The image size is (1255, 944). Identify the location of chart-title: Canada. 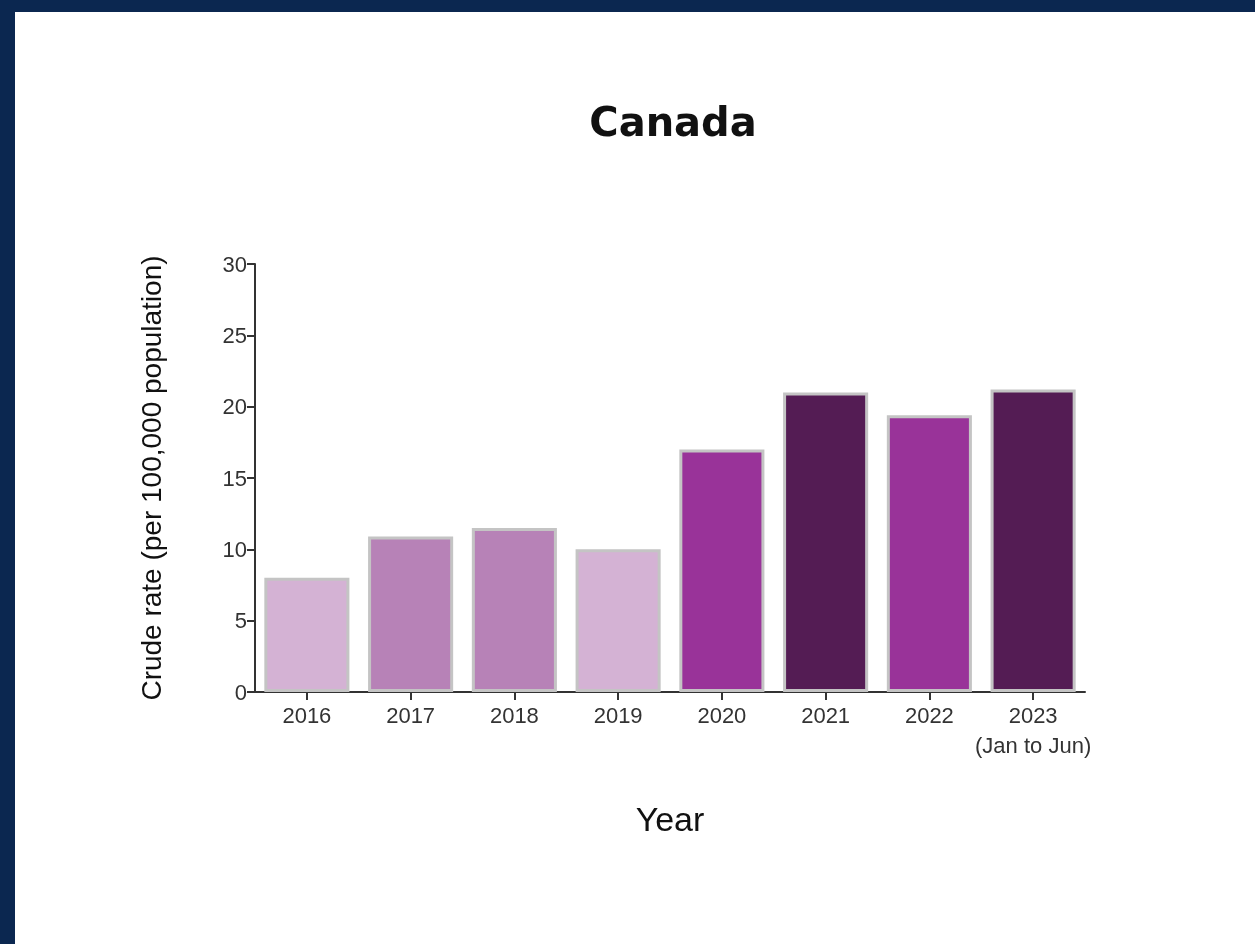
(673, 122).